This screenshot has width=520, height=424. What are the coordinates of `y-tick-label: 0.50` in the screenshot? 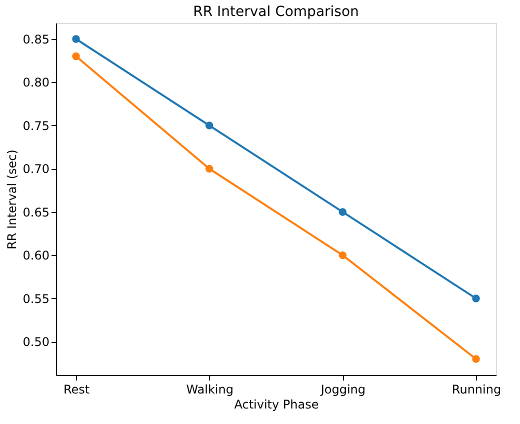 It's located at (36, 342).